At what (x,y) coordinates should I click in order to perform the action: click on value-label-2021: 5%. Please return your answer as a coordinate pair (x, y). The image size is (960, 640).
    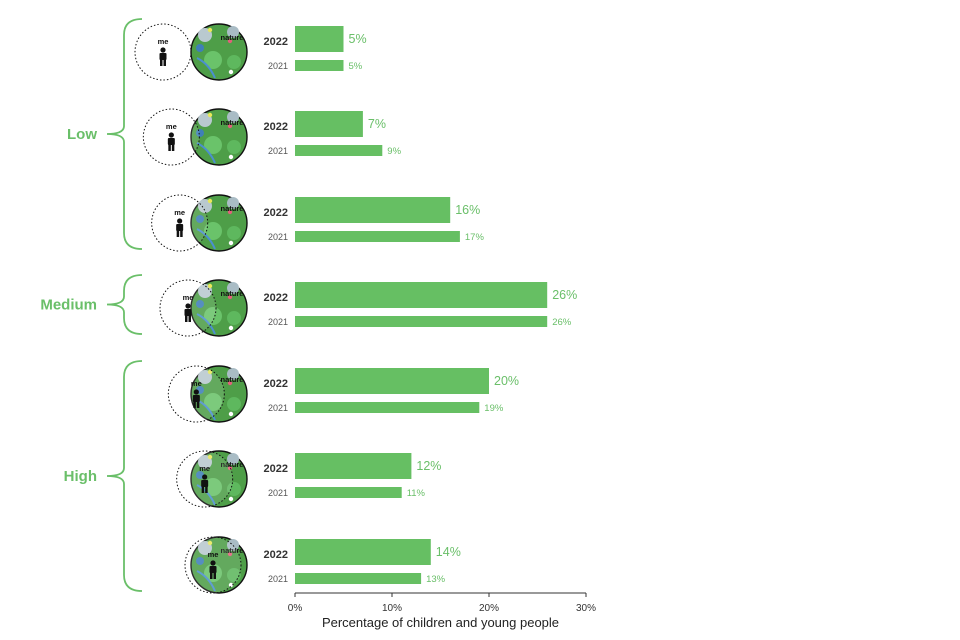
    Looking at the image, I should click on (356, 66).